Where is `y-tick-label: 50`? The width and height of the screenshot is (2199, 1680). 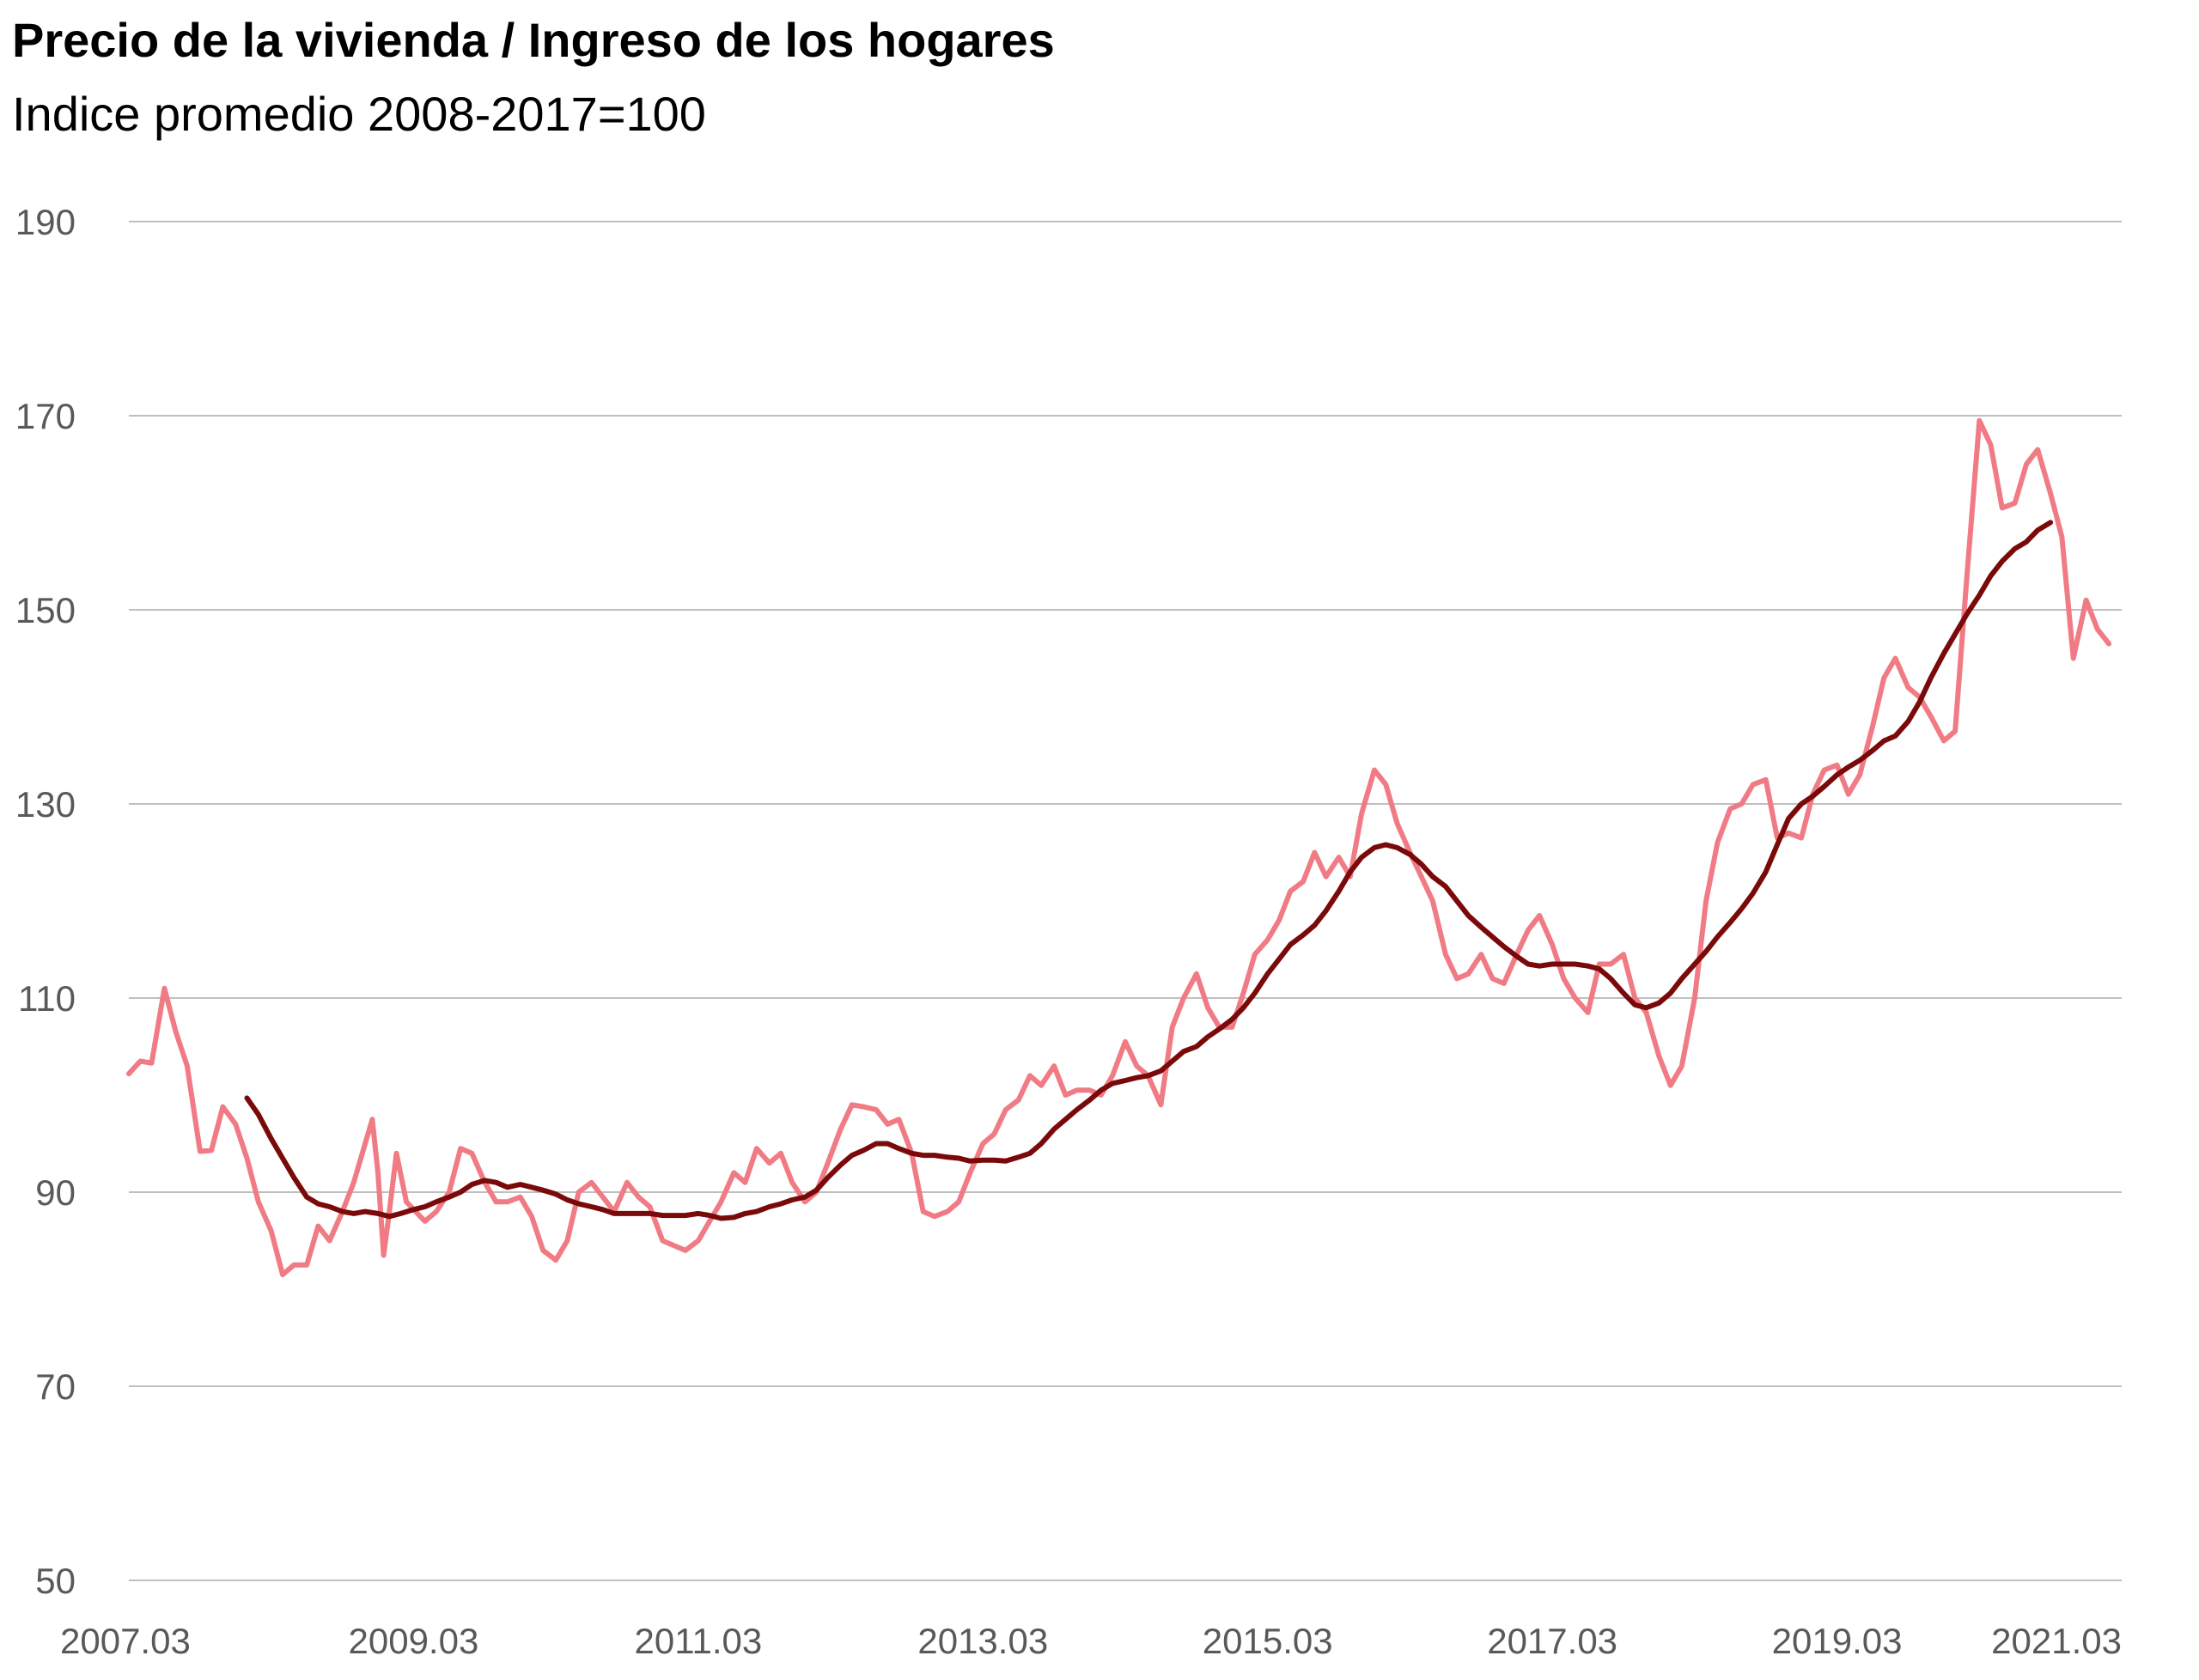 y-tick-label: 50 is located at coordinates (55, 1581).